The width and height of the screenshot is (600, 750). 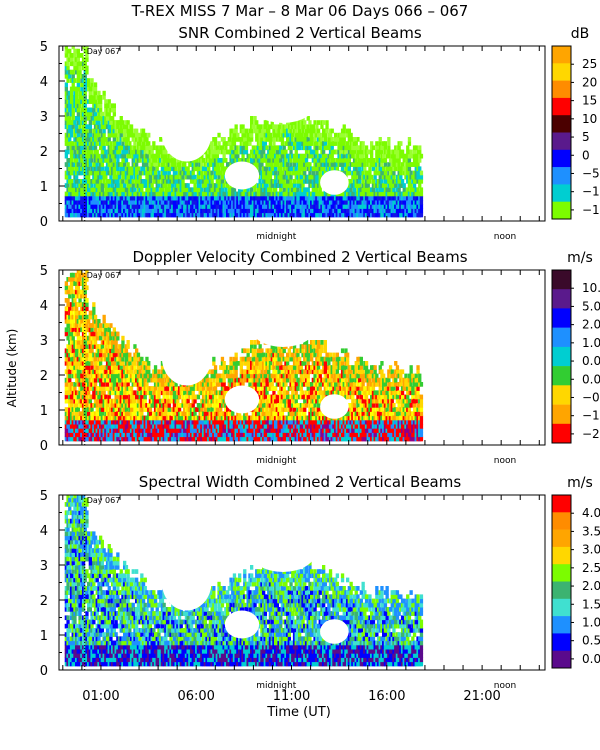 What do you see at coordinates (481, 696) in the screenshot?
I see `x-tick-label: 21:00` at bounding box center [481, 696].